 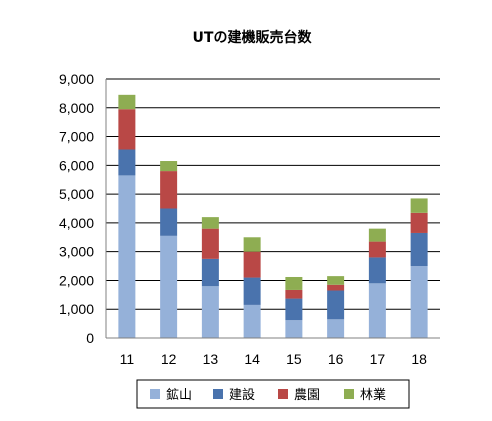 What do you see at coordinates (76, 108) in the screenshot?
I see `y-tick-label: 8,000` at bounding box center [76, 108].